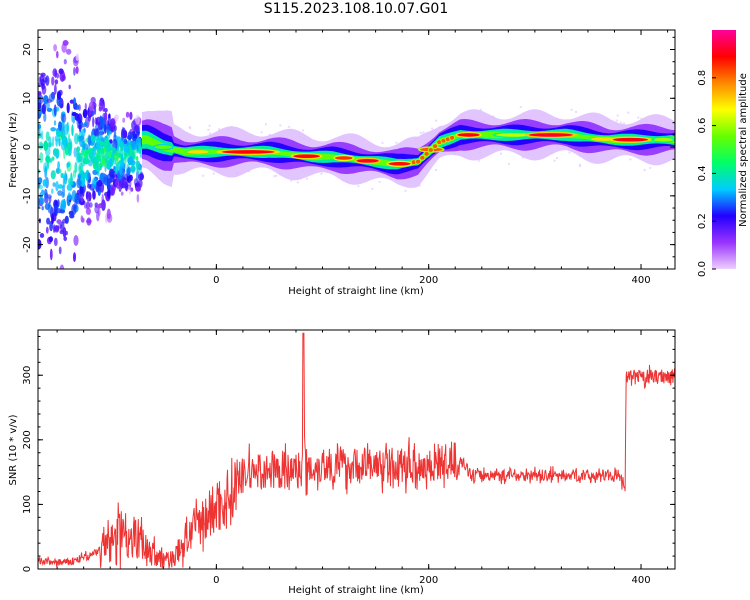  I want to click on snr-x-axis-label: Height of straight line (km), so click(356, 590).